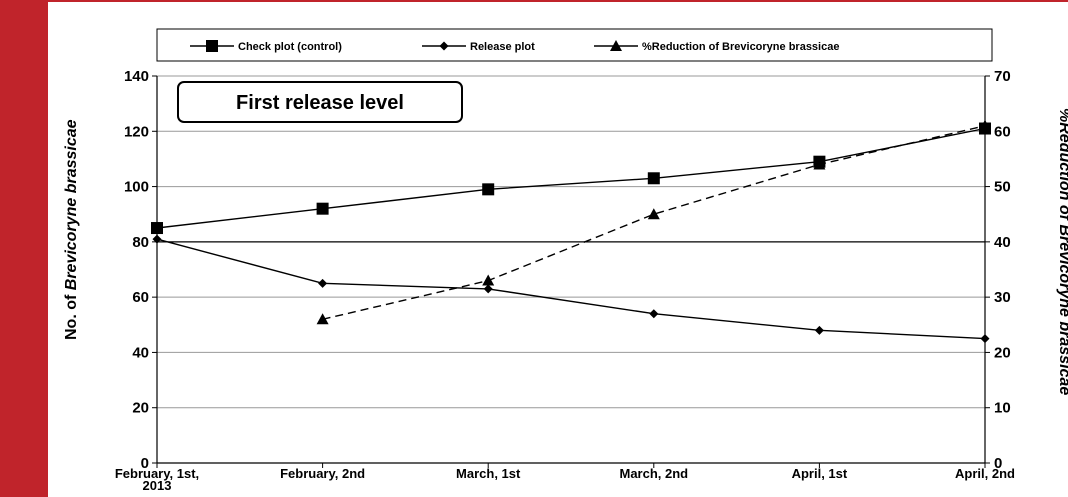 The image size is (1068, 497). I want to click on legend-label: %Reduction of Brevicoryne brassicae, so click(740, 47).